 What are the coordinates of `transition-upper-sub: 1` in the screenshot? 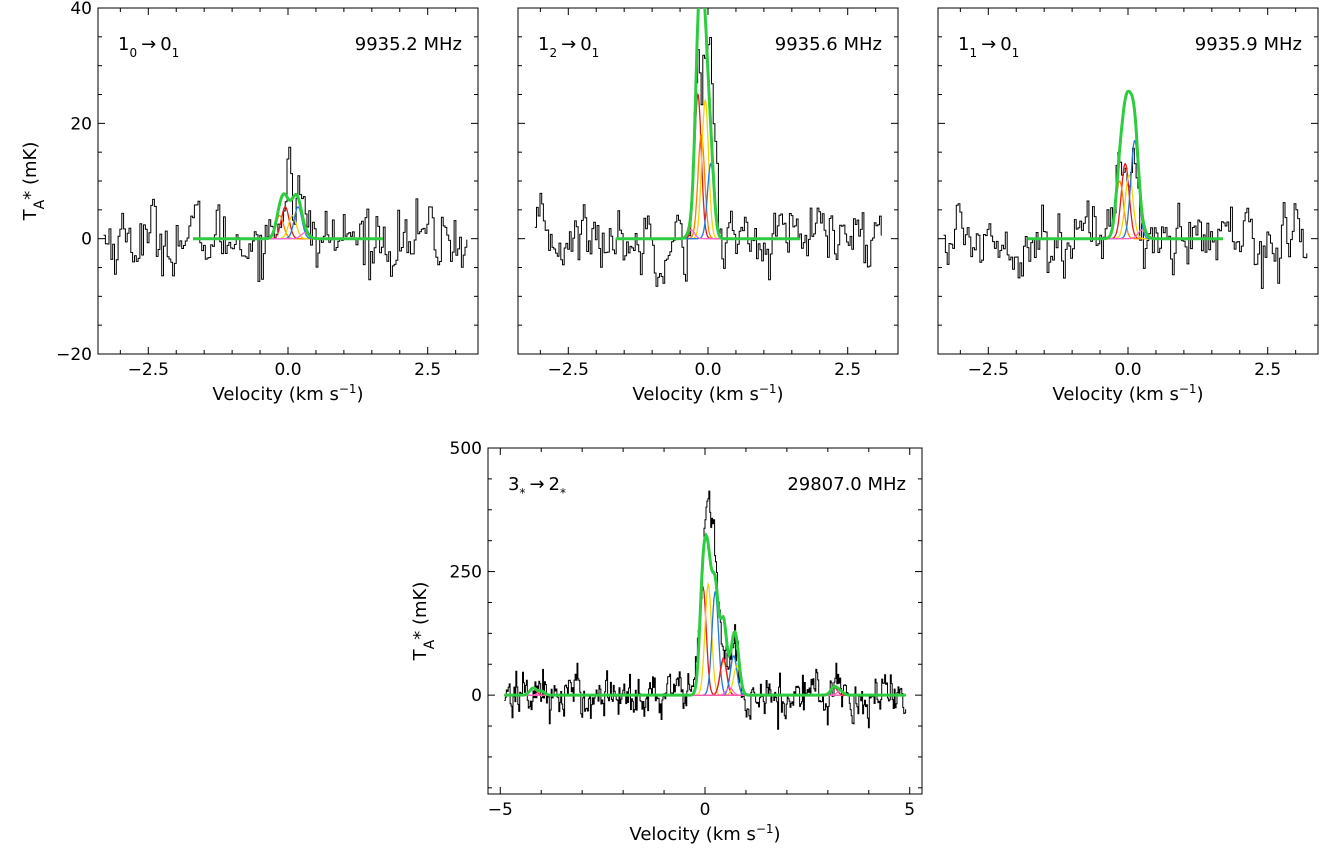 It's located at (973, 53).